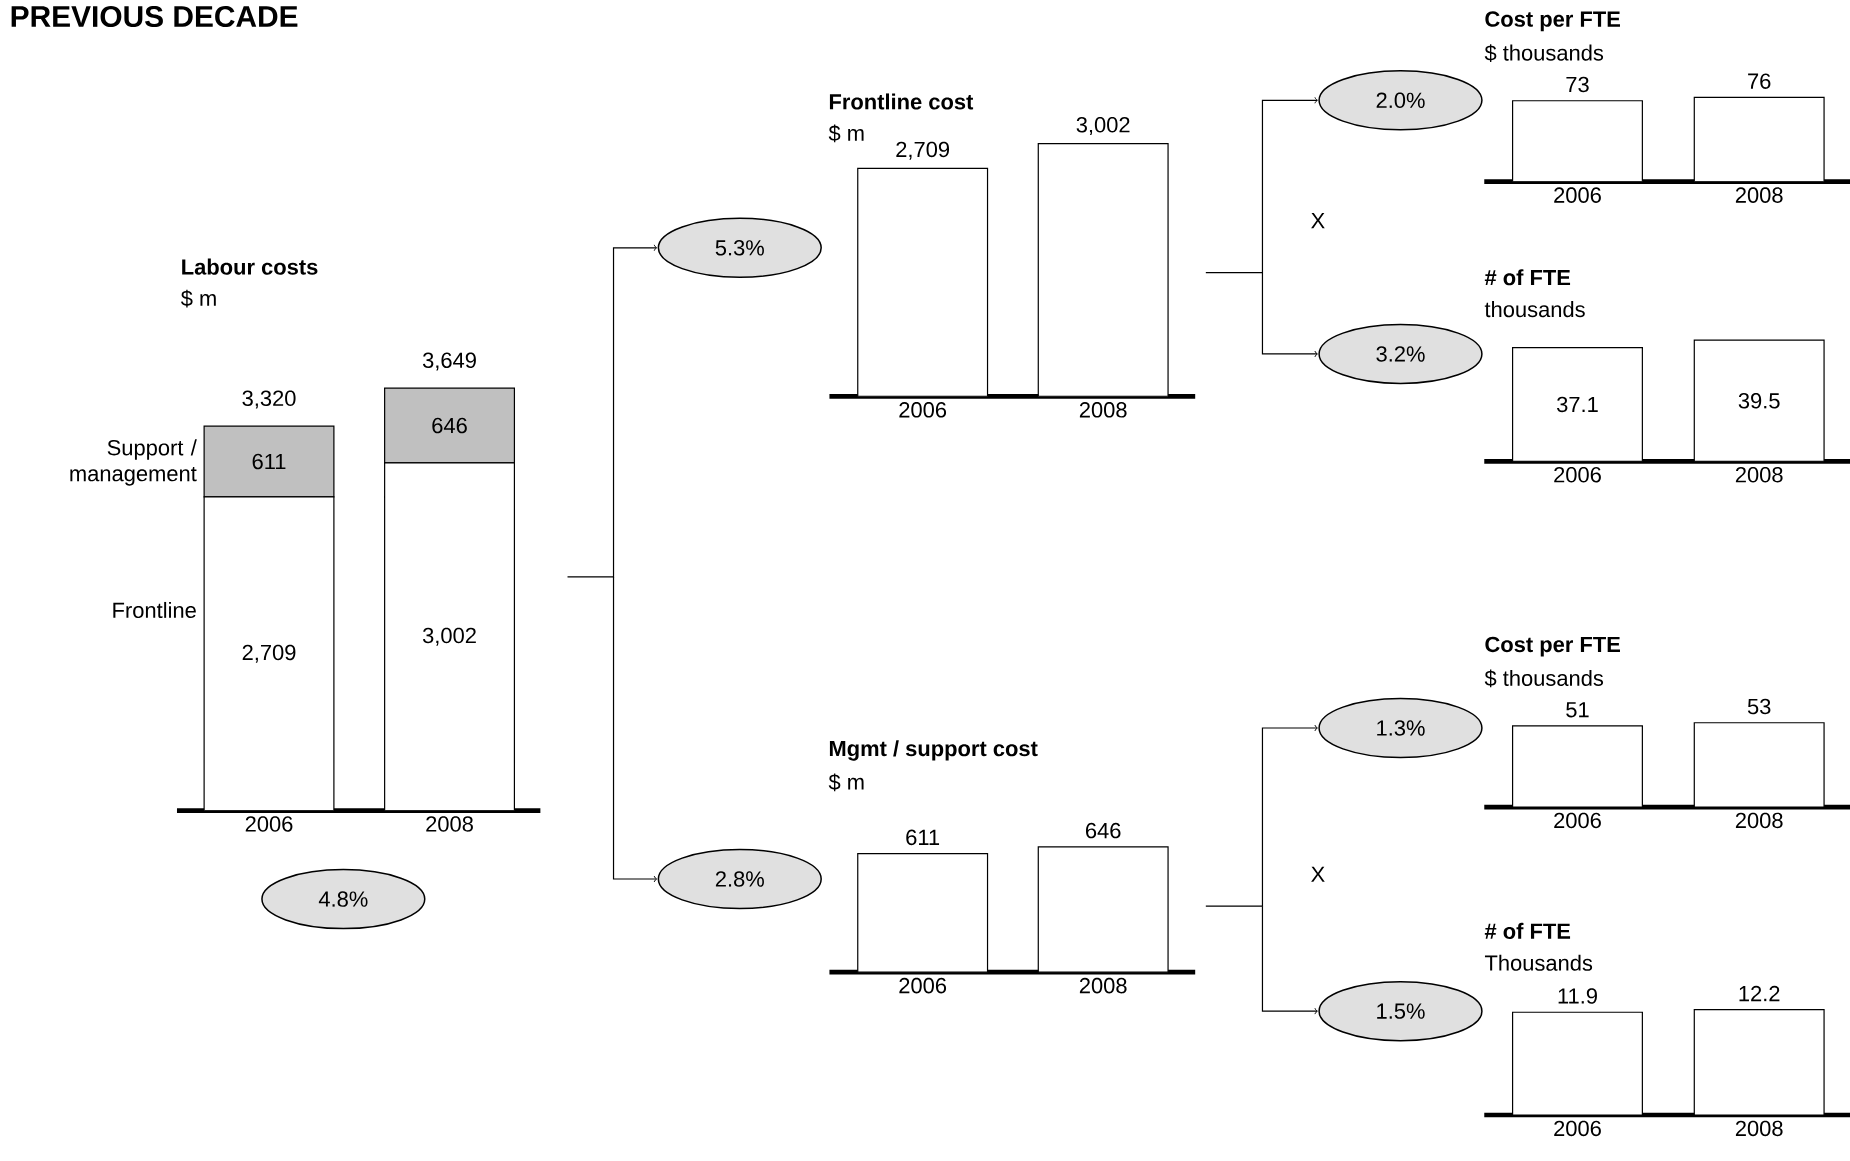 The width and height of the screenshot is (1850, 1161). I want to click on data-label: 73, so click(1577, 84).